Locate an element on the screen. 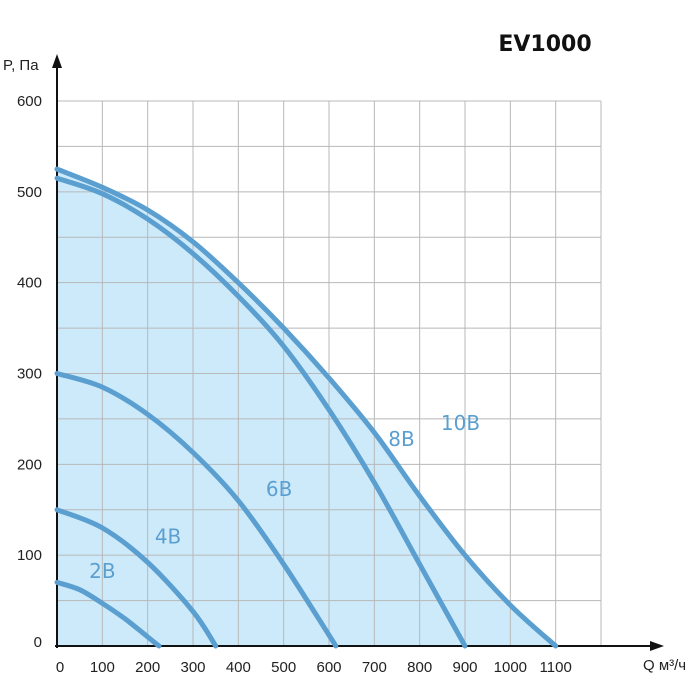 This screenshot has height=700, width=700. x-tick-label: 1000 is located at coordinates (510, 667).